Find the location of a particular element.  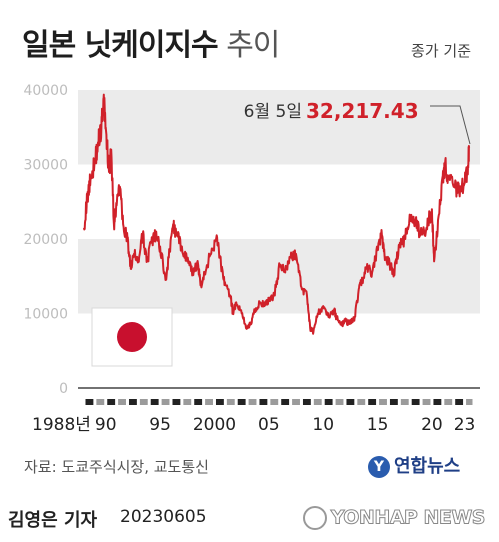

page-title: 일본 닛케이지수 추이 is located at coordinates (151, 42).